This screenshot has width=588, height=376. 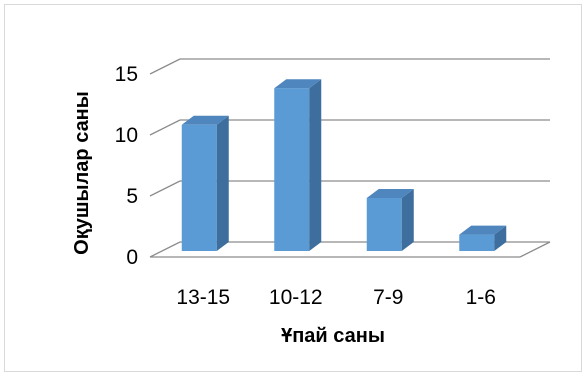 What do you see at coordinates (203, 297) in the screenshot?
I see `x-tick-label: 13-15` at bounding box center [203, 297].